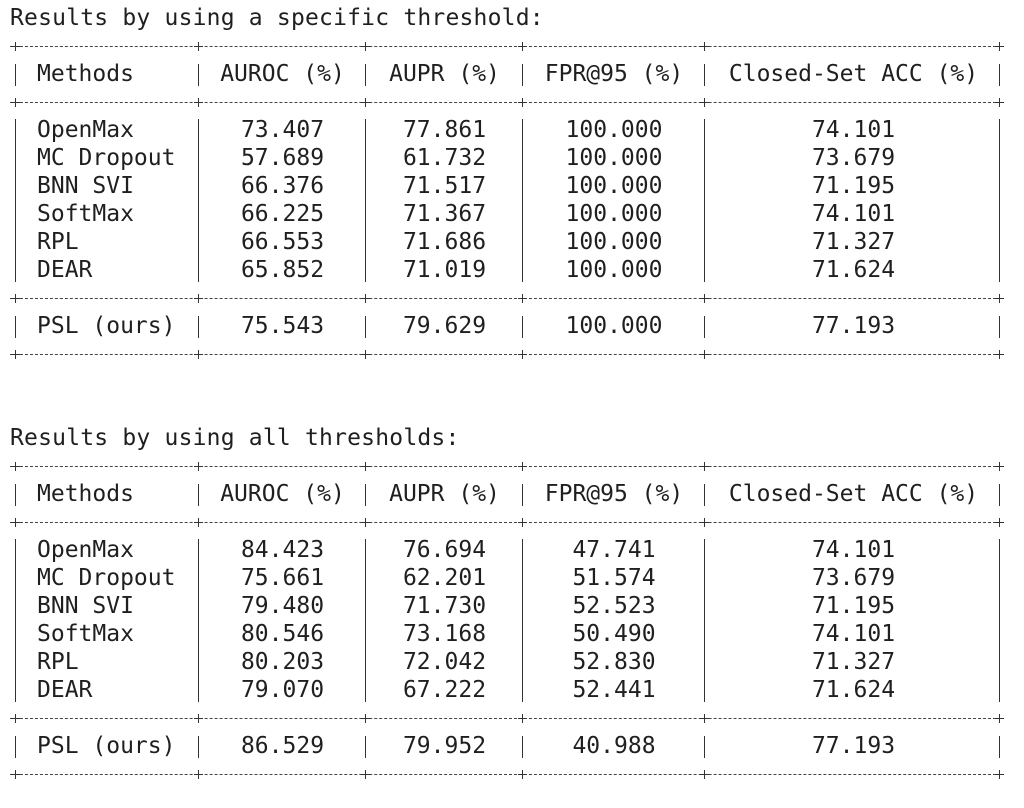 This screenshot has width=1024, height=808. Describe the element at coordinates (444, 662) in the screenshot. I see `aupr-cell: 72.042` at that location.